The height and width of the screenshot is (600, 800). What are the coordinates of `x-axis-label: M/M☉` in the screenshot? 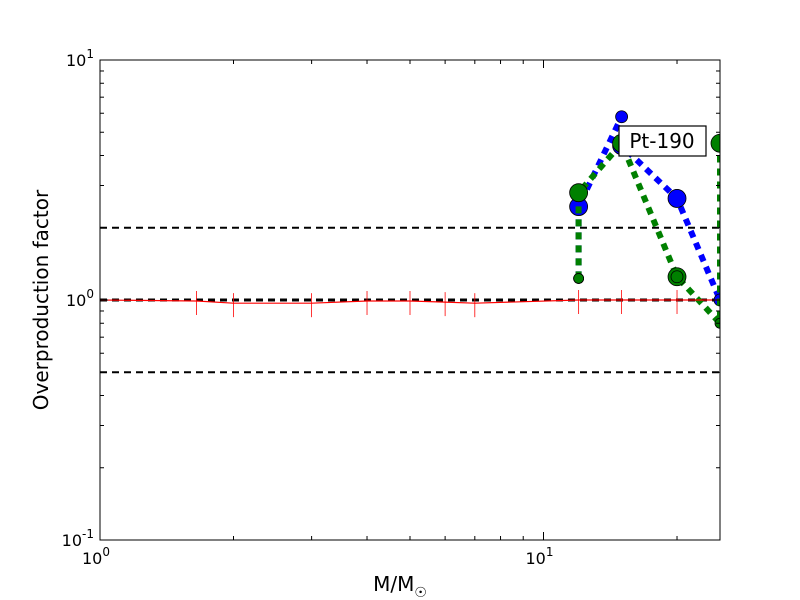 It's located at (400, 586).